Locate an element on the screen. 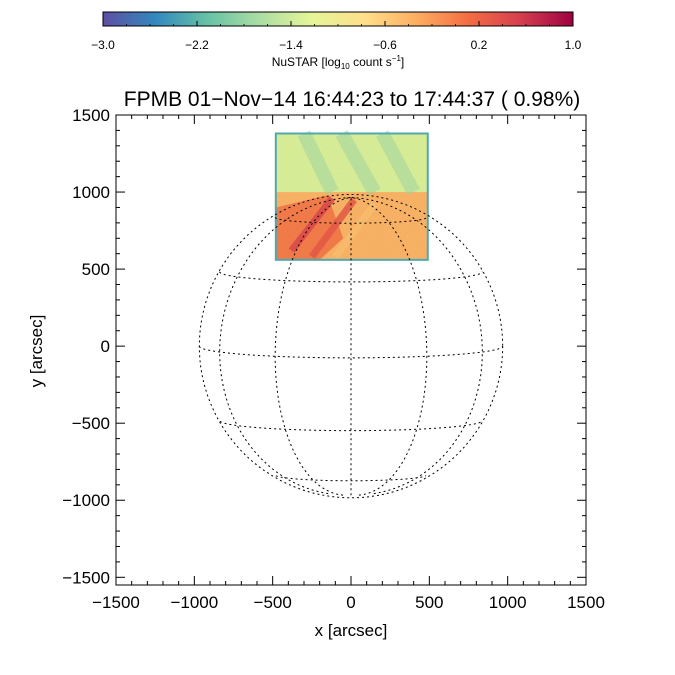  y-tick-label: 500 is located at coordinates (96, 269).